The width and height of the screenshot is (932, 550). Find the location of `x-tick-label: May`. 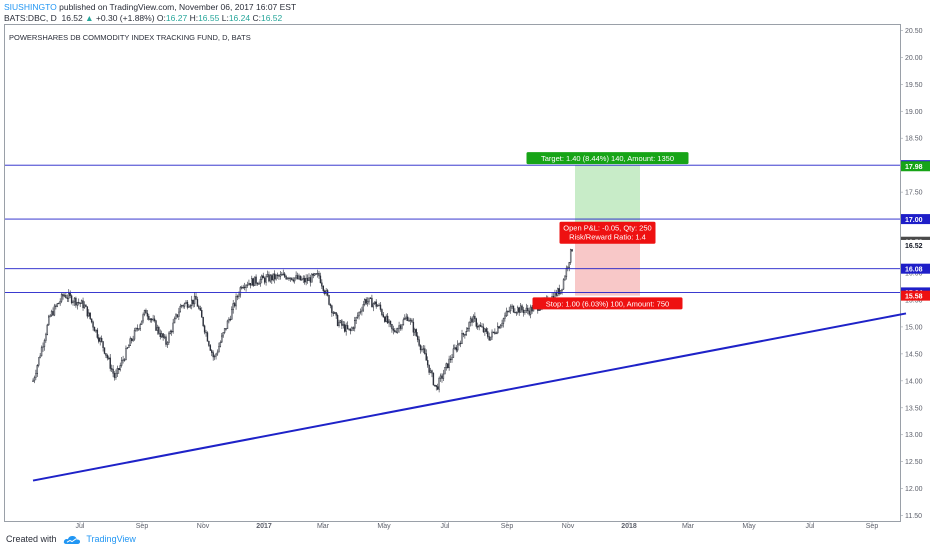

x-tick-label: May is located at coordinates (384, 526).